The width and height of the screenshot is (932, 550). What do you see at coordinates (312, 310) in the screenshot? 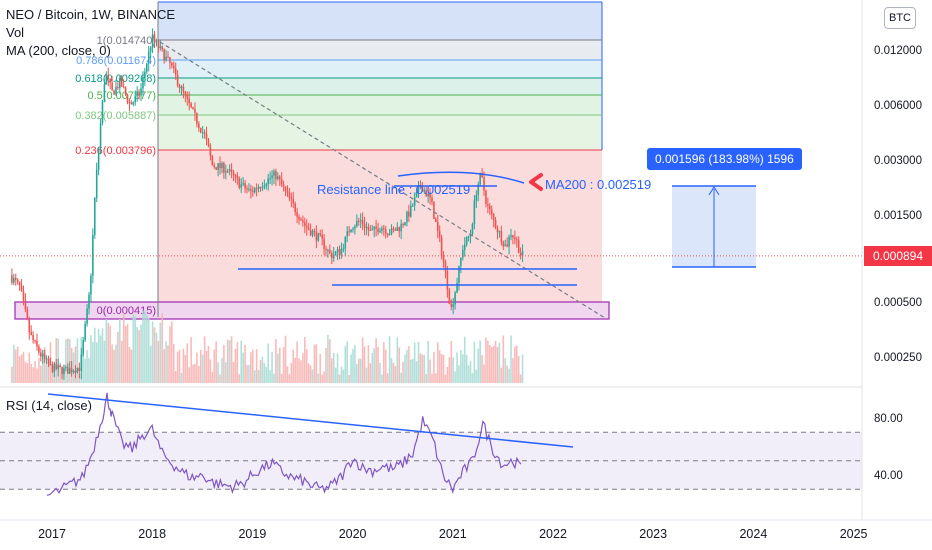
I see `support-zone` at bounding box center [312, 310].